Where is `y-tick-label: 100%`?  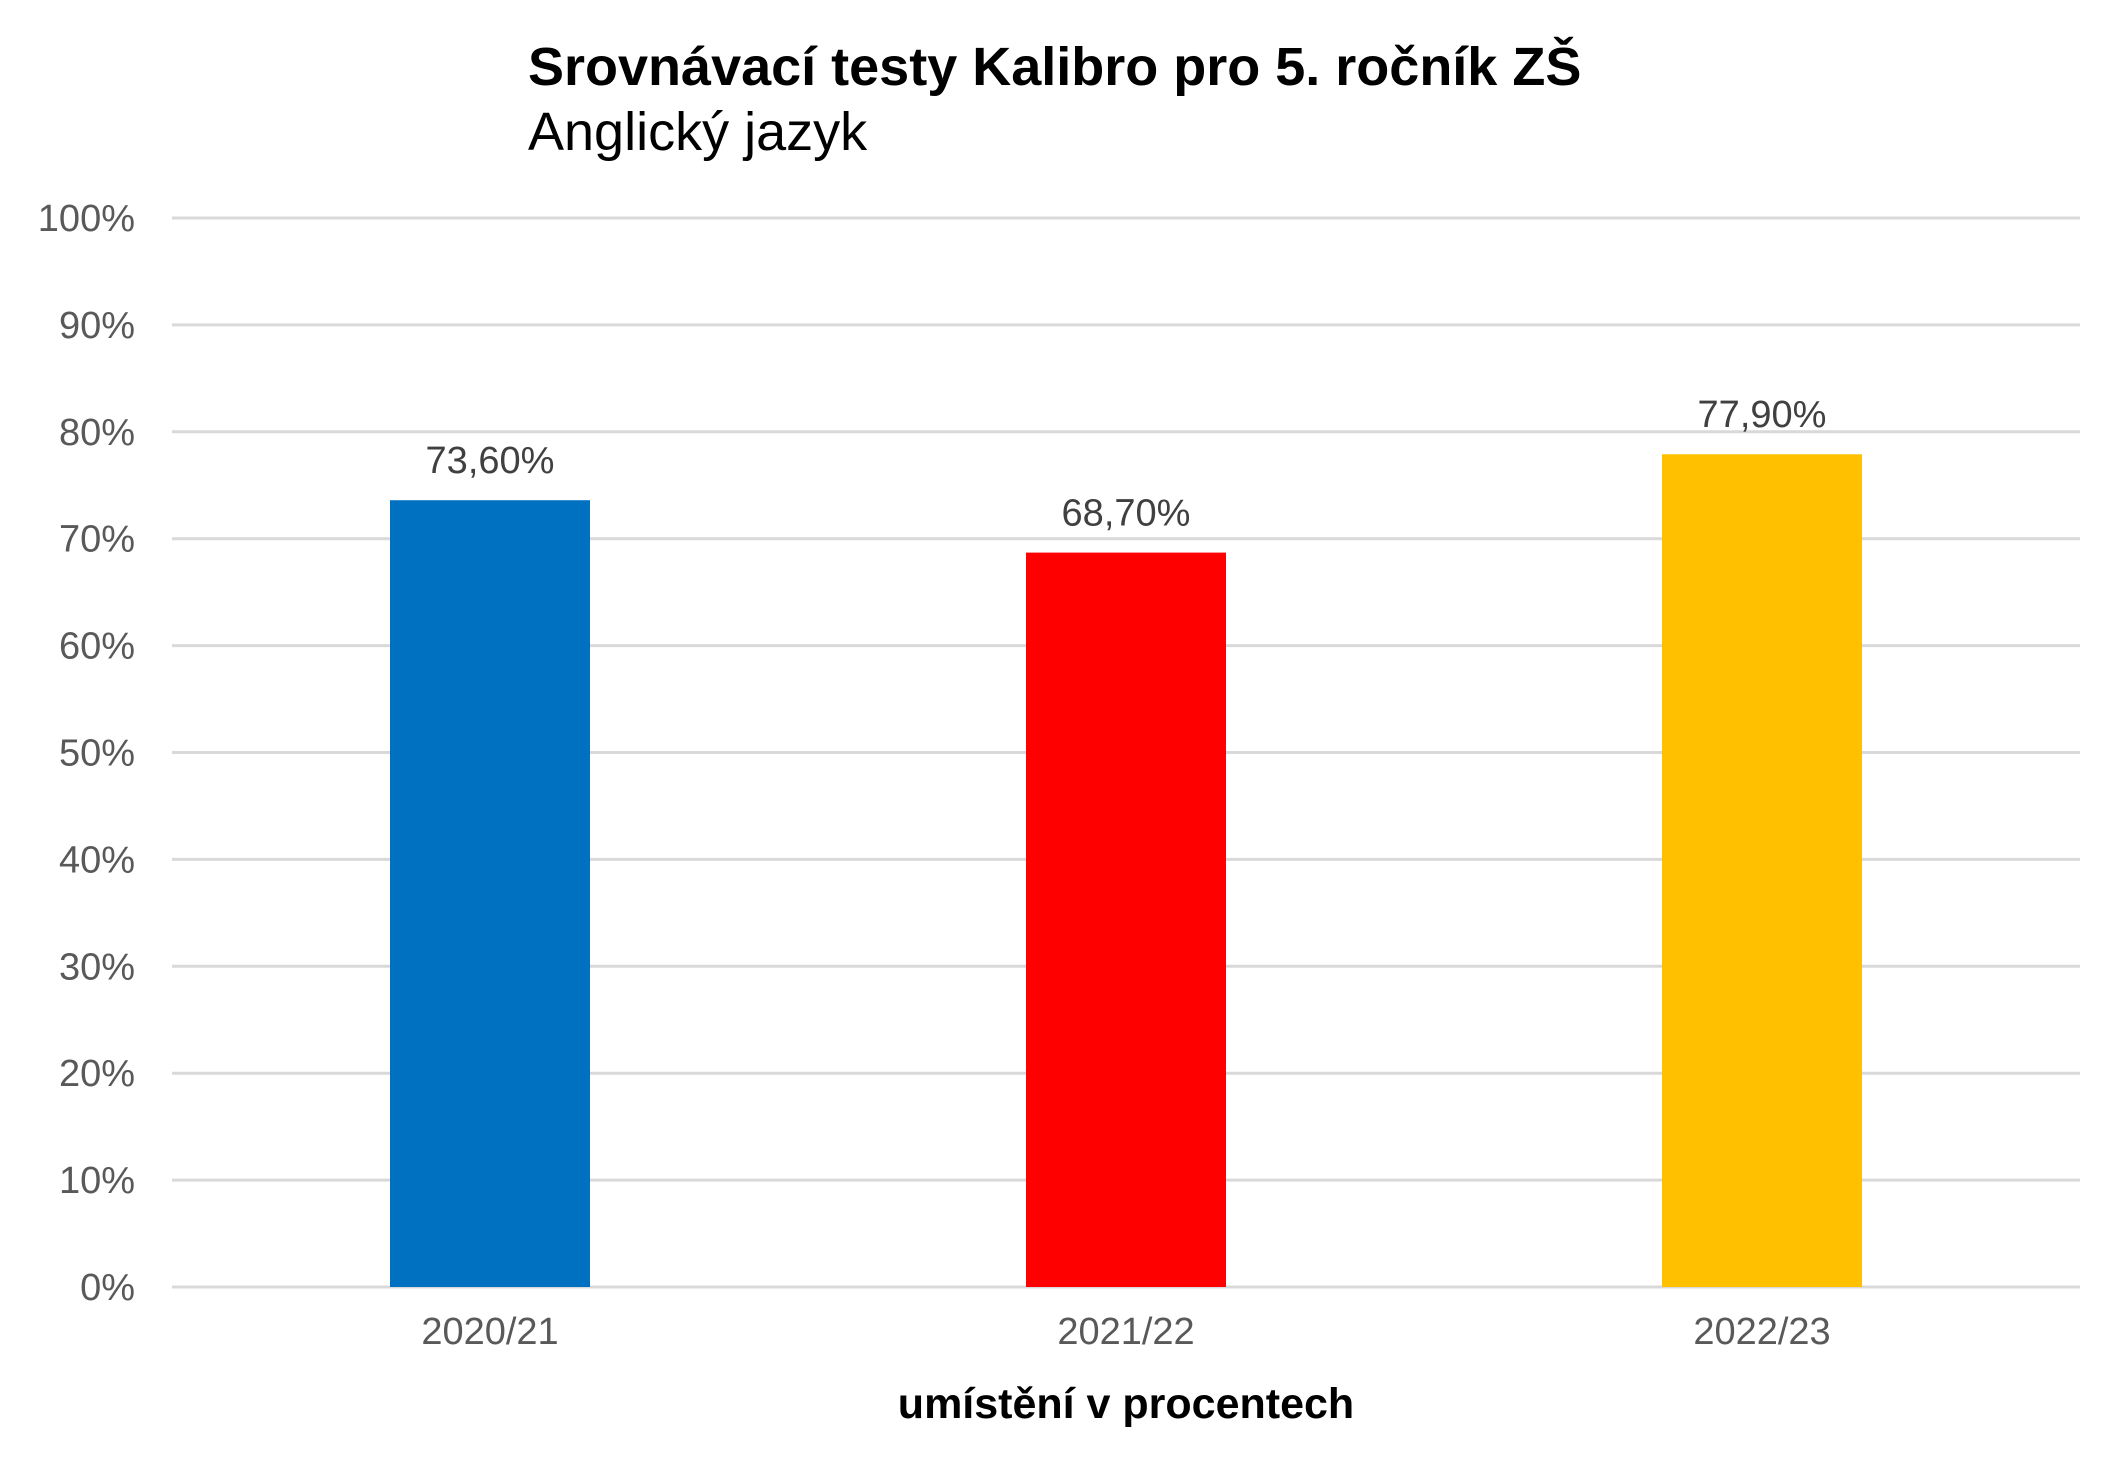 y-tick-label: 100% is located at coordinates (86, 219).